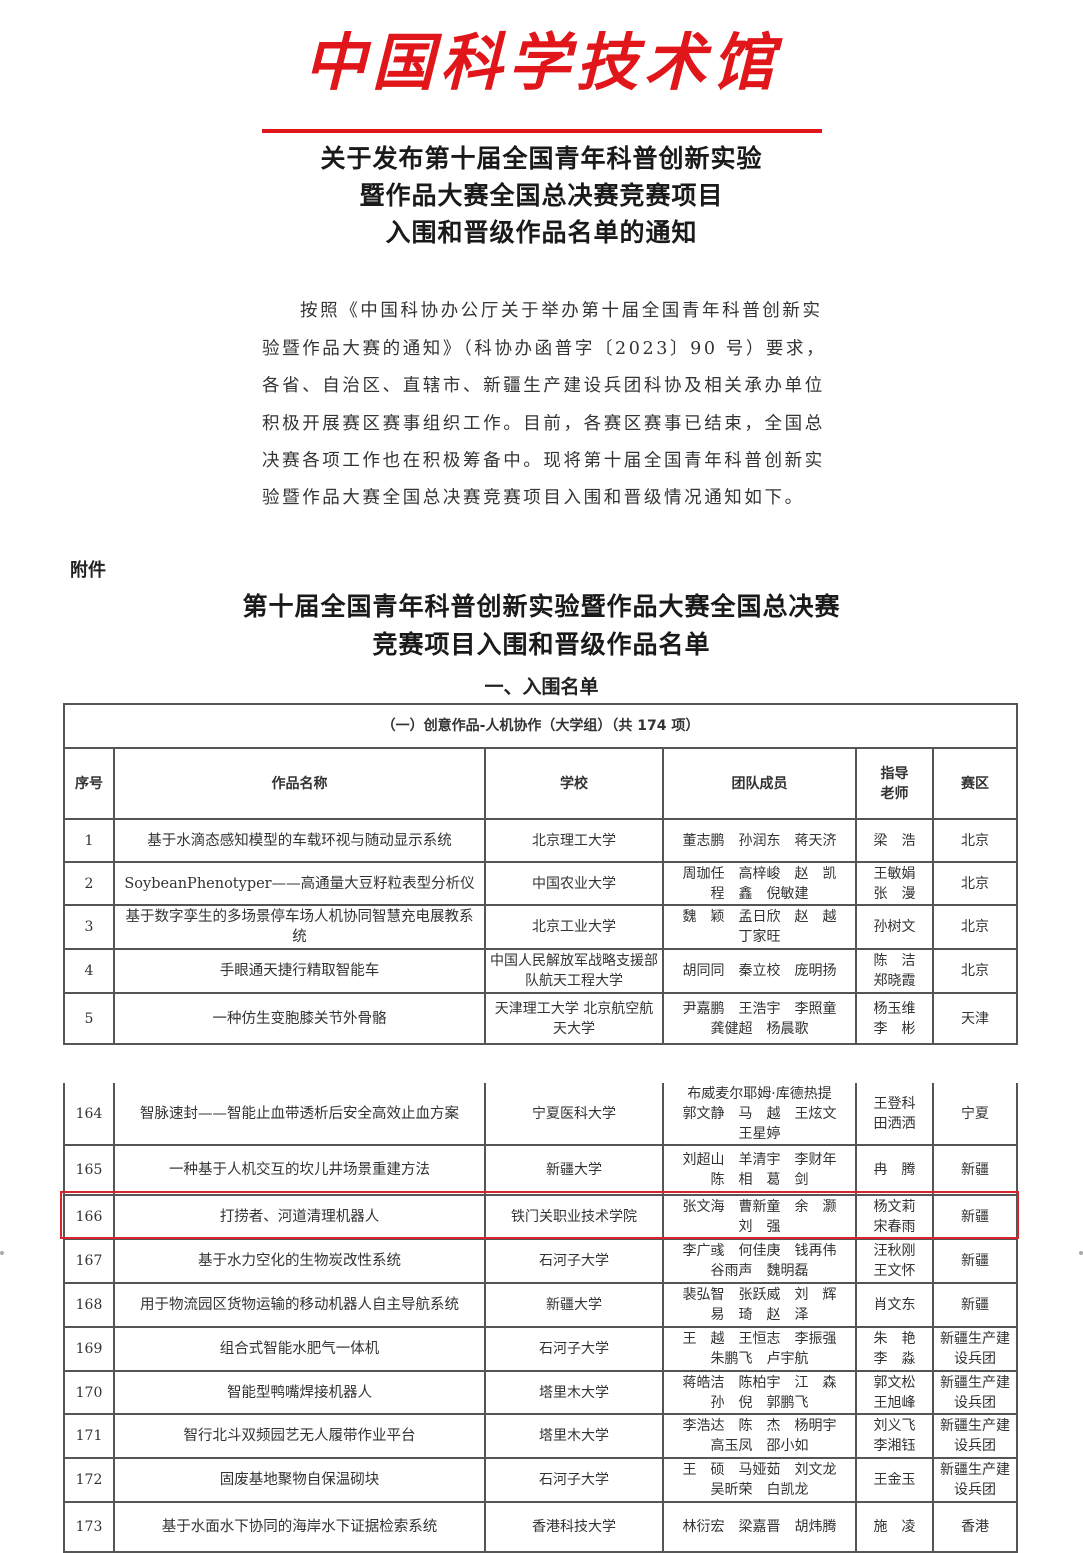  I want to click on row-number-cell: 3, so click(89, 927).